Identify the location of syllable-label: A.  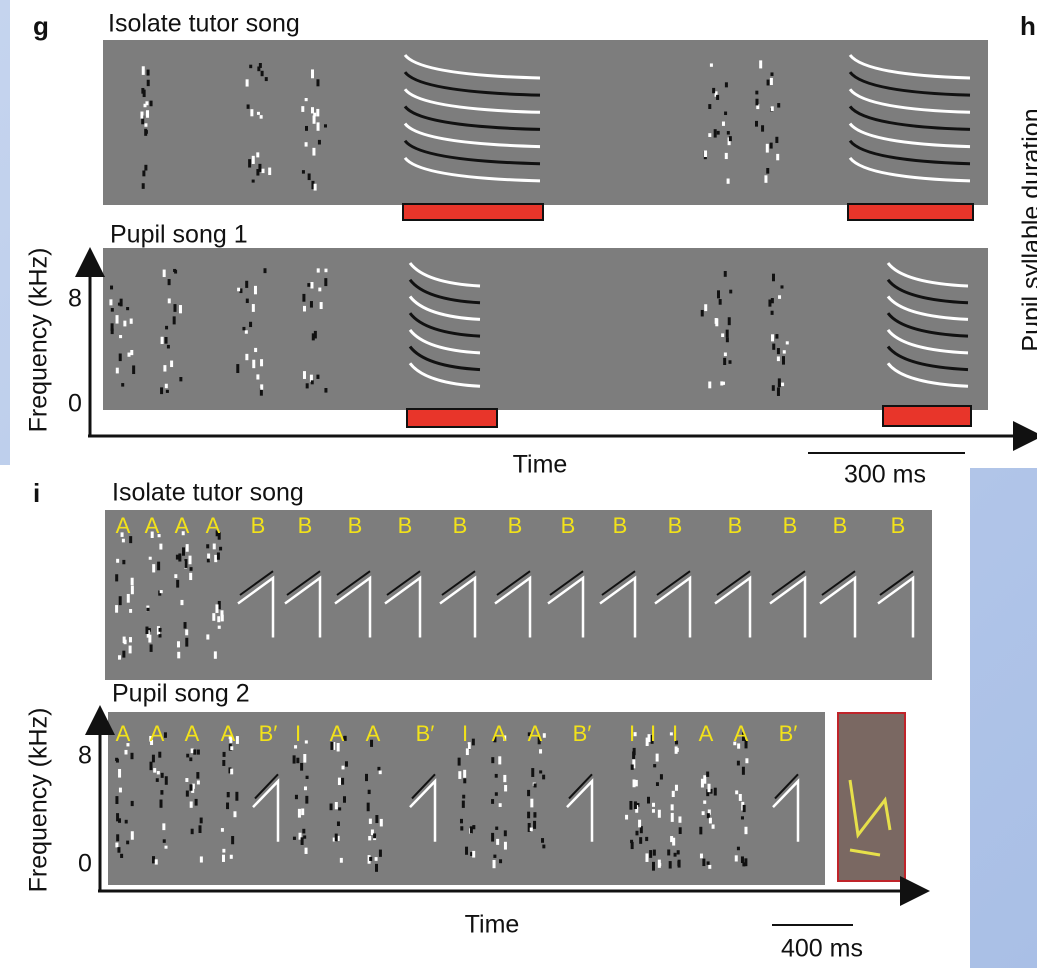
(535, 733).